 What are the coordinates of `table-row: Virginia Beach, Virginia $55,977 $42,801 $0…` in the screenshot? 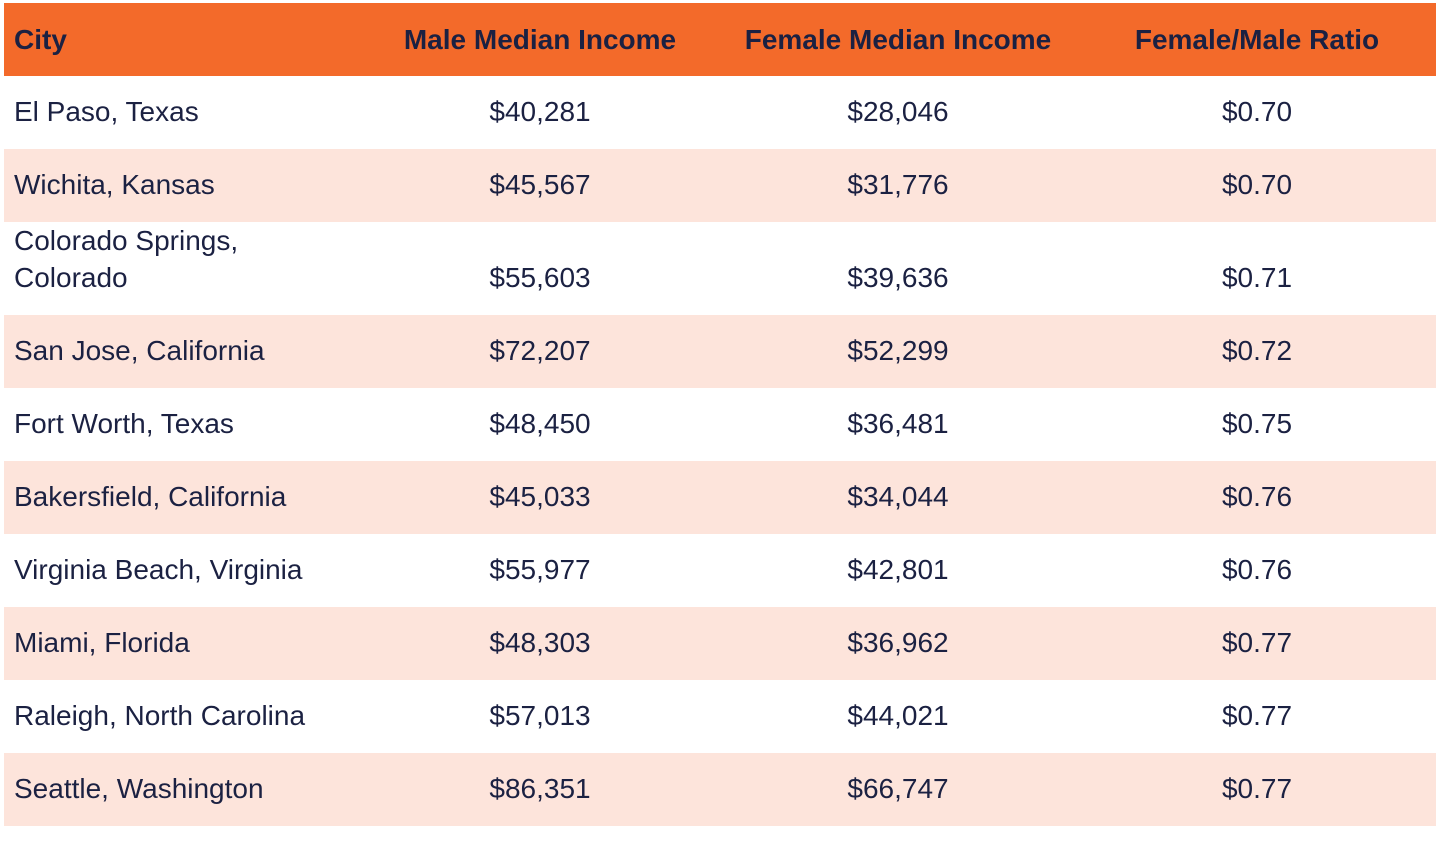 It's located at (720, 570).